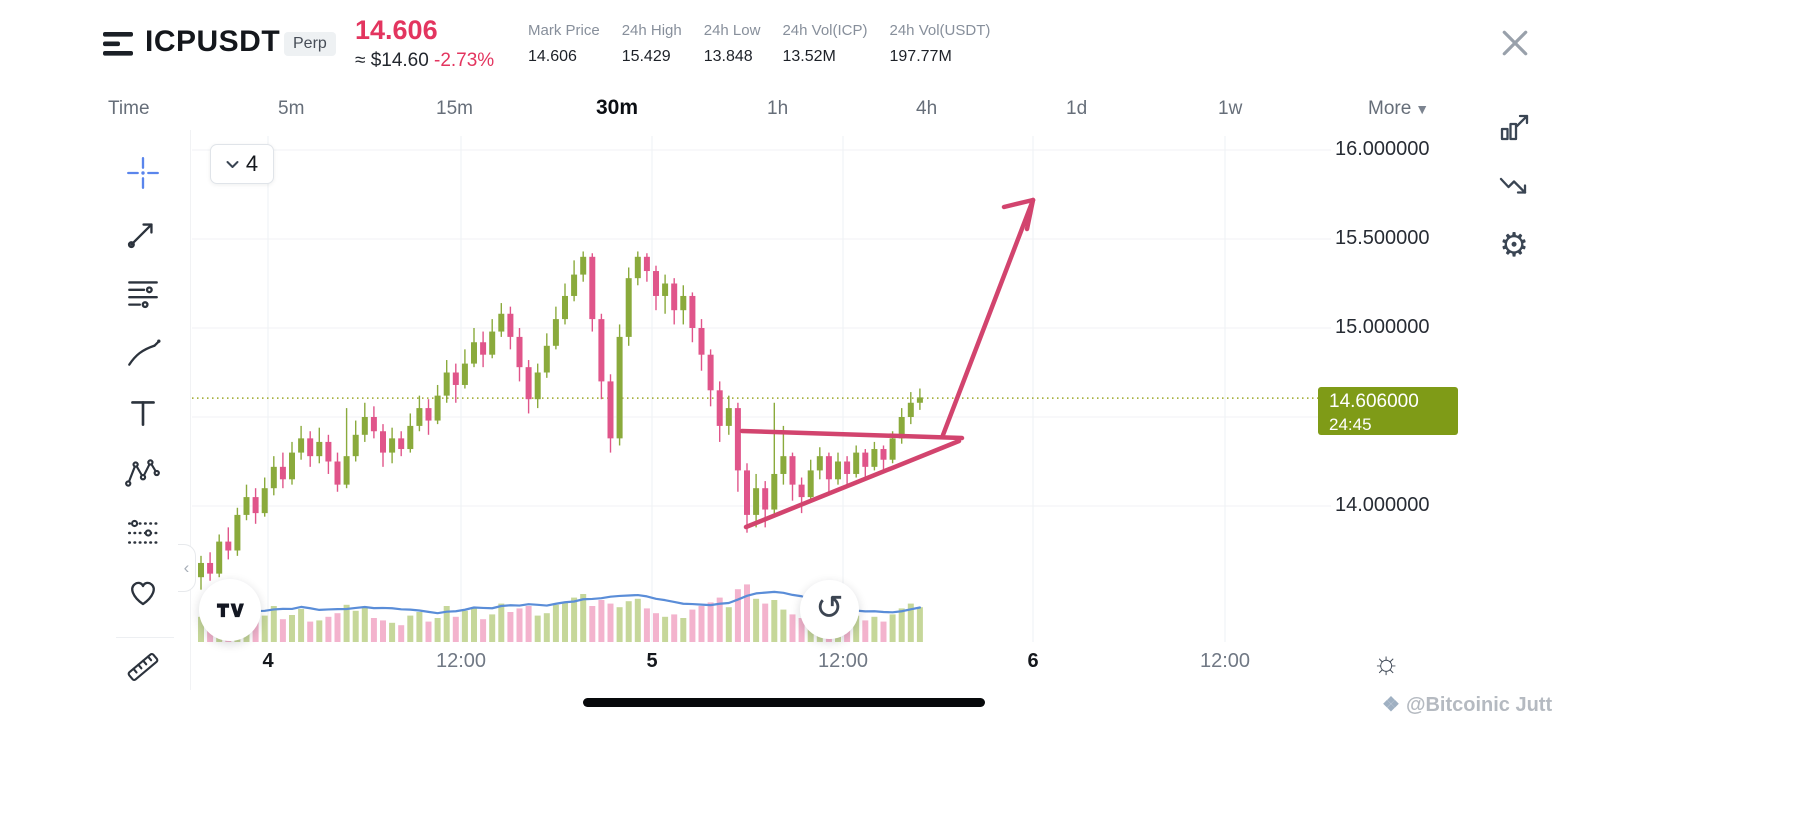 Image resolution: width=1795 pixels, height=828 pixels. What do you see at coordinates (651, 43) in the screenshot?
I see `stat-24h-high: 24h High 15.429` at bounding box center [651, 43].